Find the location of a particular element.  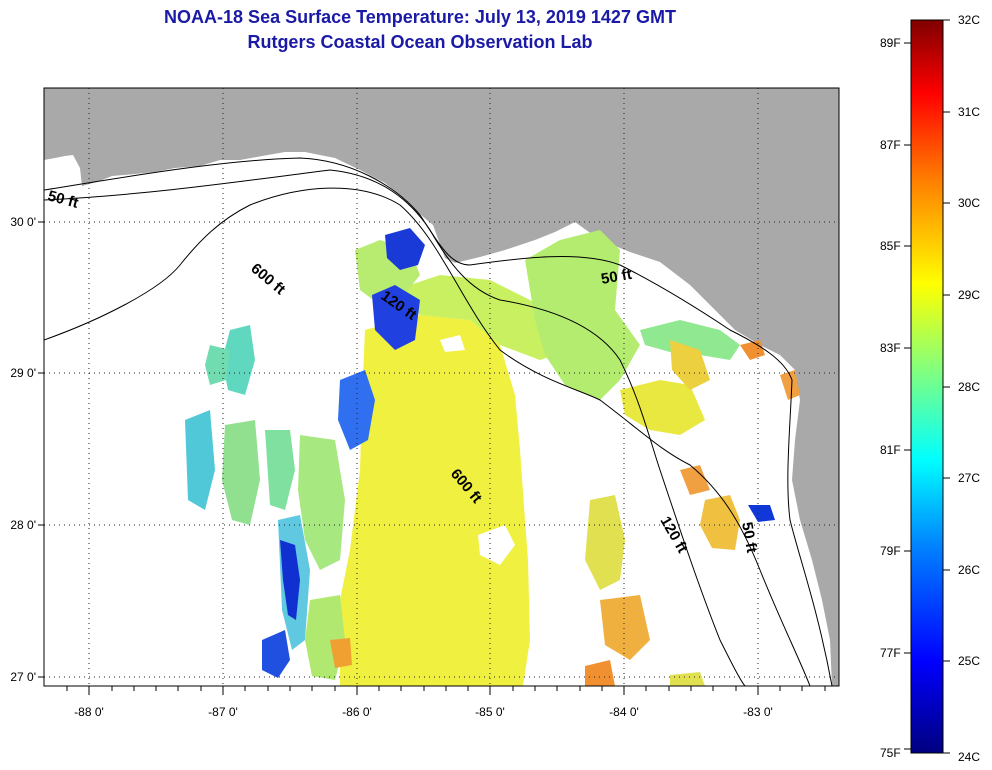

lat-tick-label: 30 0' is located at coordinates (23, 222).